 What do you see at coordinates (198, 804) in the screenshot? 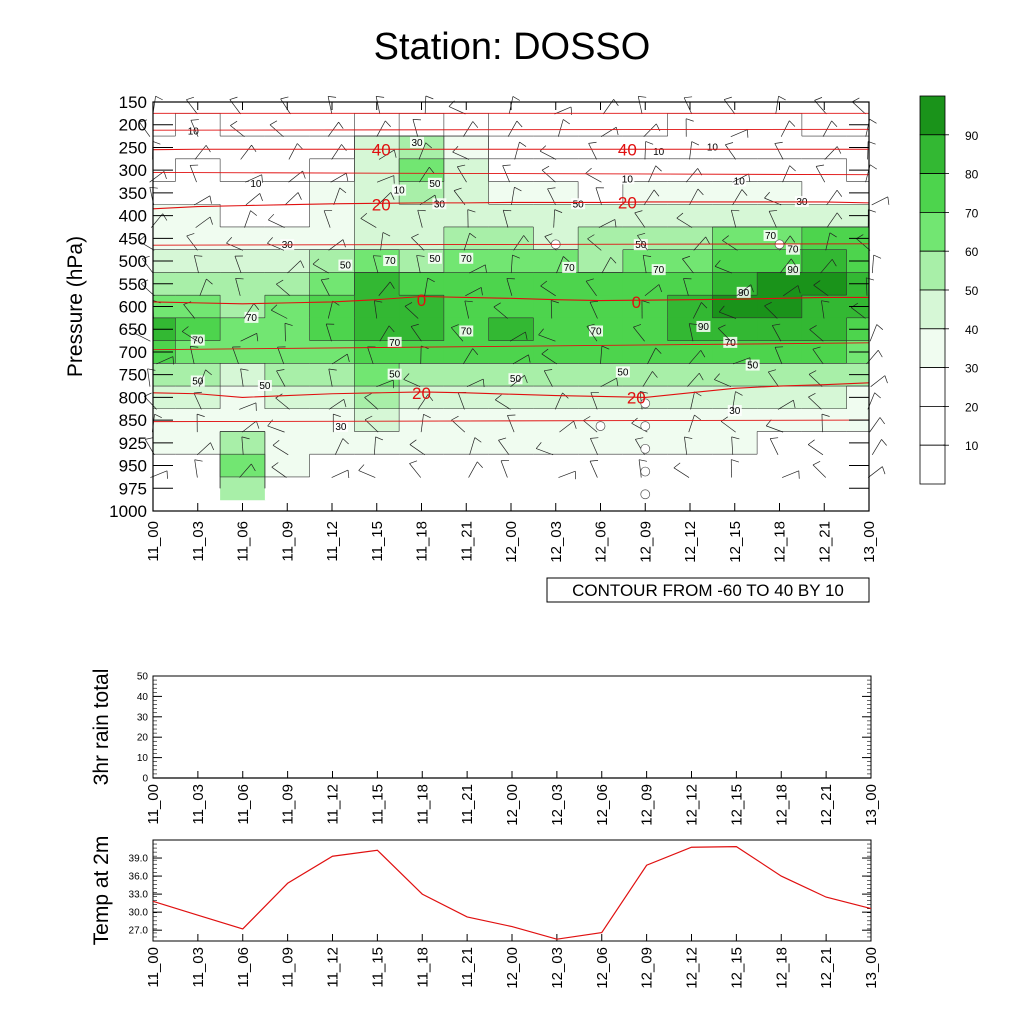
I see `x-tick-label: 11_03` at bounding box center [198, 804].